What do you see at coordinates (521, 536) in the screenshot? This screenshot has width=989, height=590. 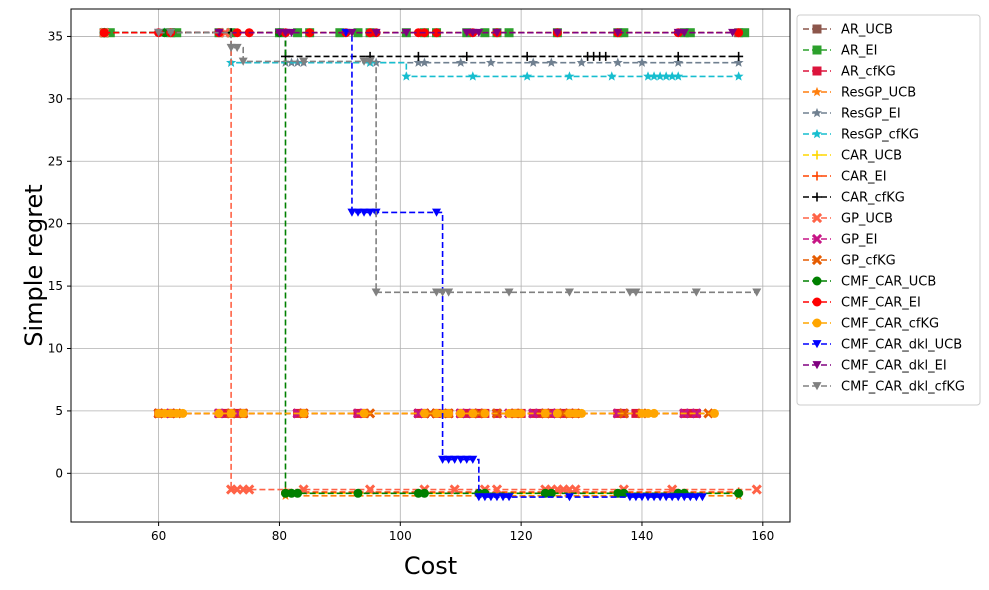 I see `x-tick-label: 120` at bounding box center [521, 536].